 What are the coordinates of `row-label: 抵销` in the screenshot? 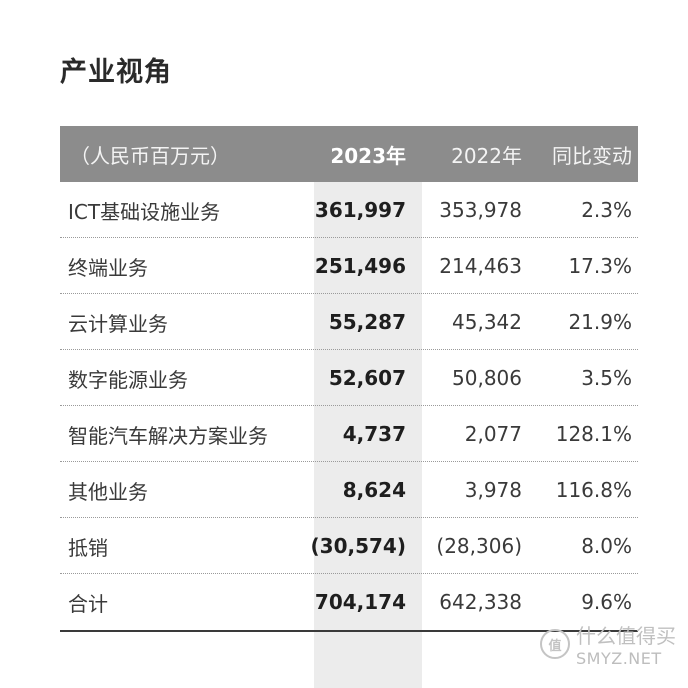 It's located at (88, 547).